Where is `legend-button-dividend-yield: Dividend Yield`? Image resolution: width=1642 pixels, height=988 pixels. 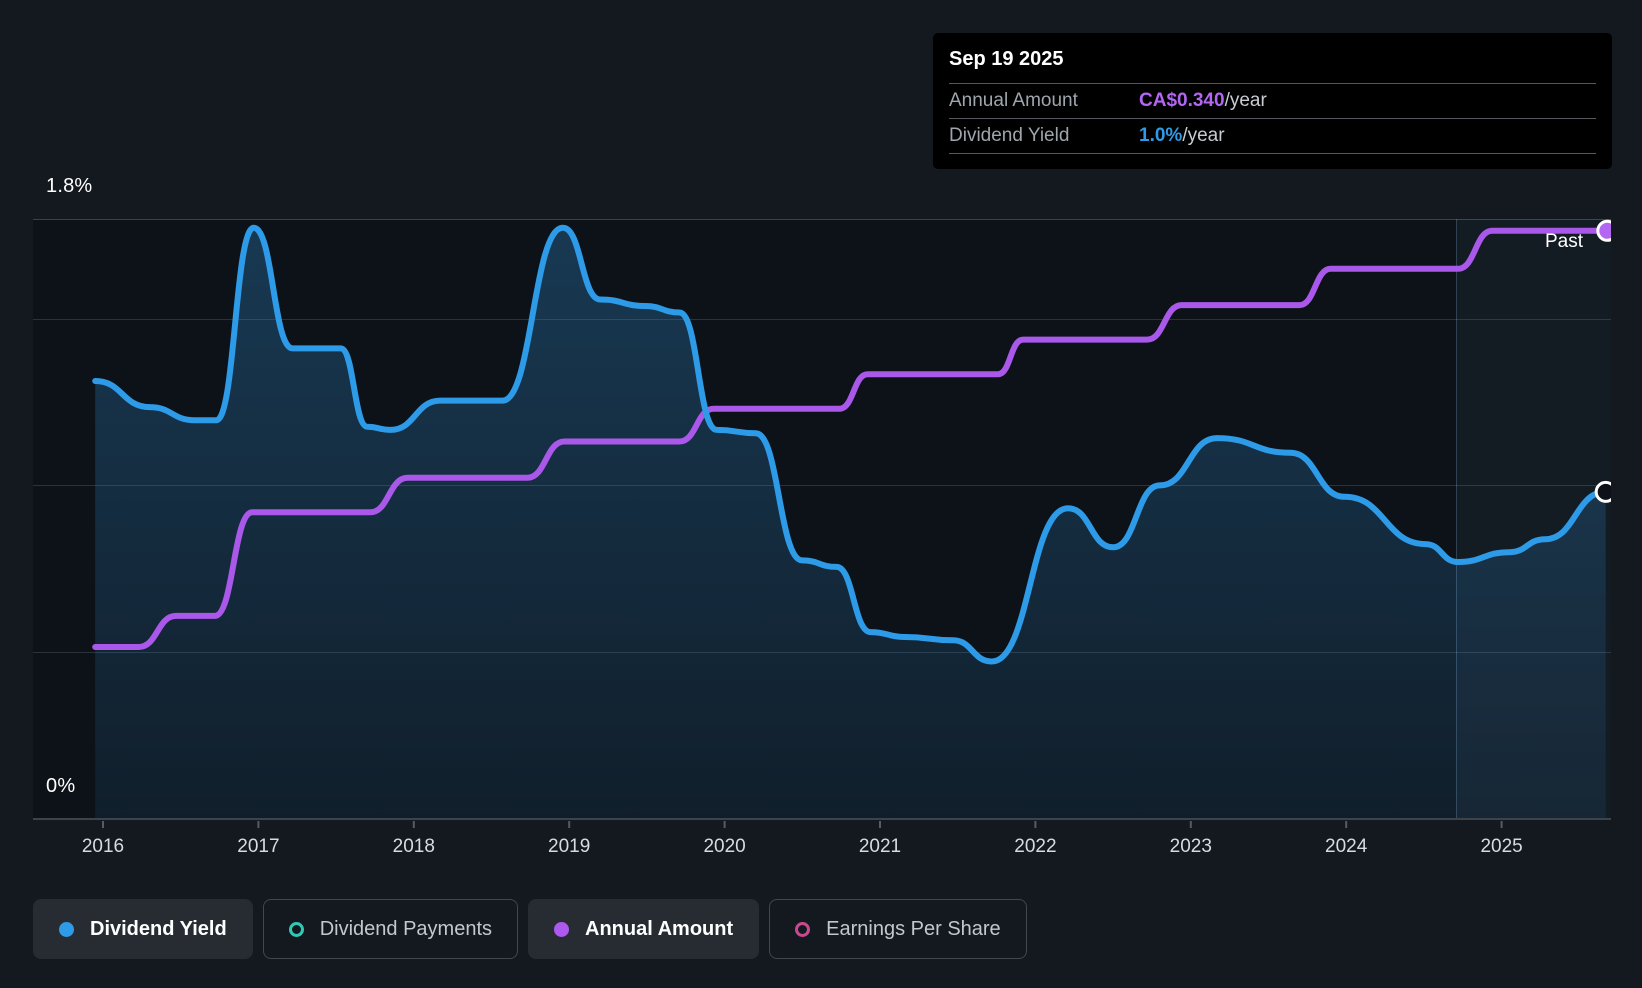 legend-button-dividend-yield: Dividend Yield is located at coordinates (143, 929).